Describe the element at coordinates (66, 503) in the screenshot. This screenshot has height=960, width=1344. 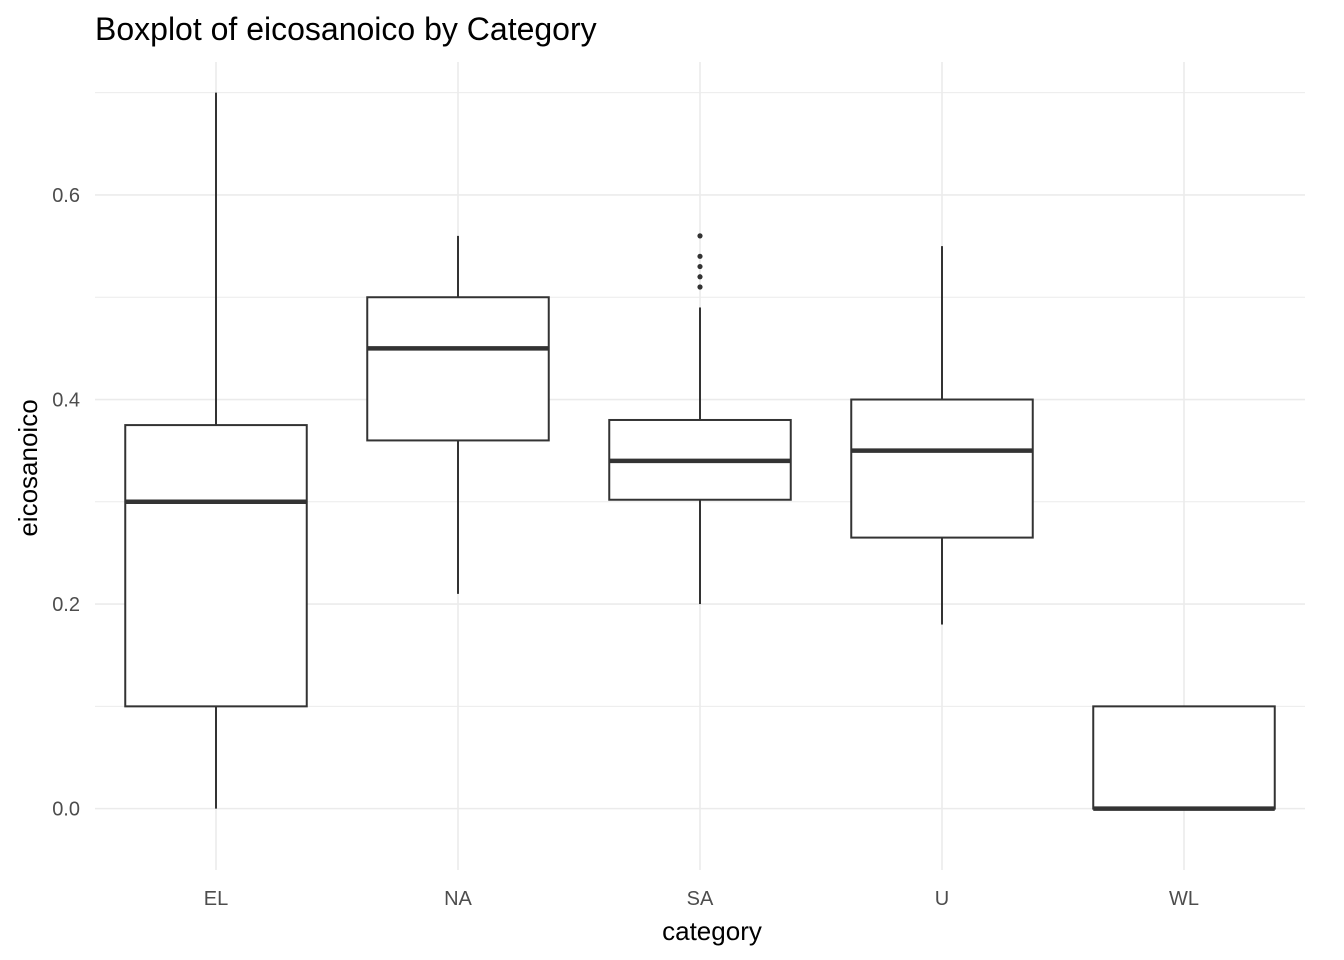
I see `y-axis-tick-labels: 0.0 0.2 0.4 0.6` at that location.